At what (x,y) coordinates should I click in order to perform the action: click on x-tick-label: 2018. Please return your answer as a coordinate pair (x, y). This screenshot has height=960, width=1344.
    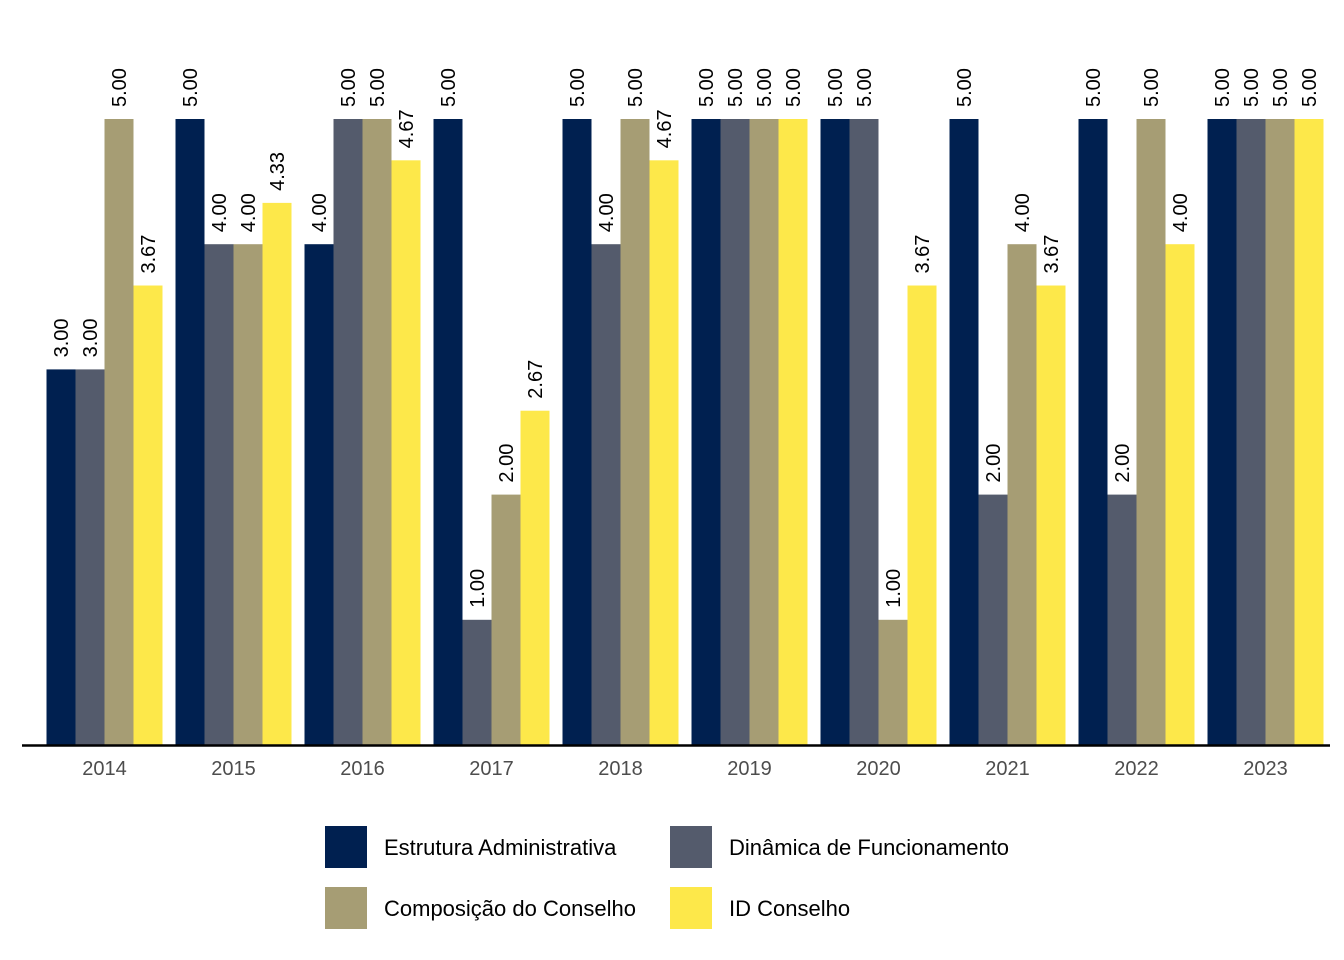
    Looking at the image, I should click on (620, 769).